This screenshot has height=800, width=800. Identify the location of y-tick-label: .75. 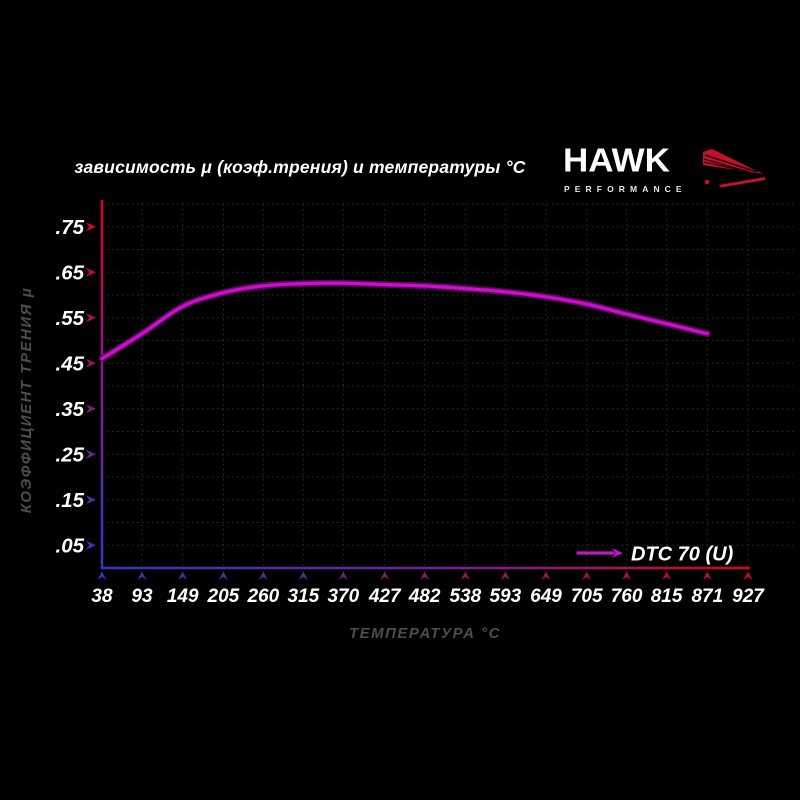
(70, 227).